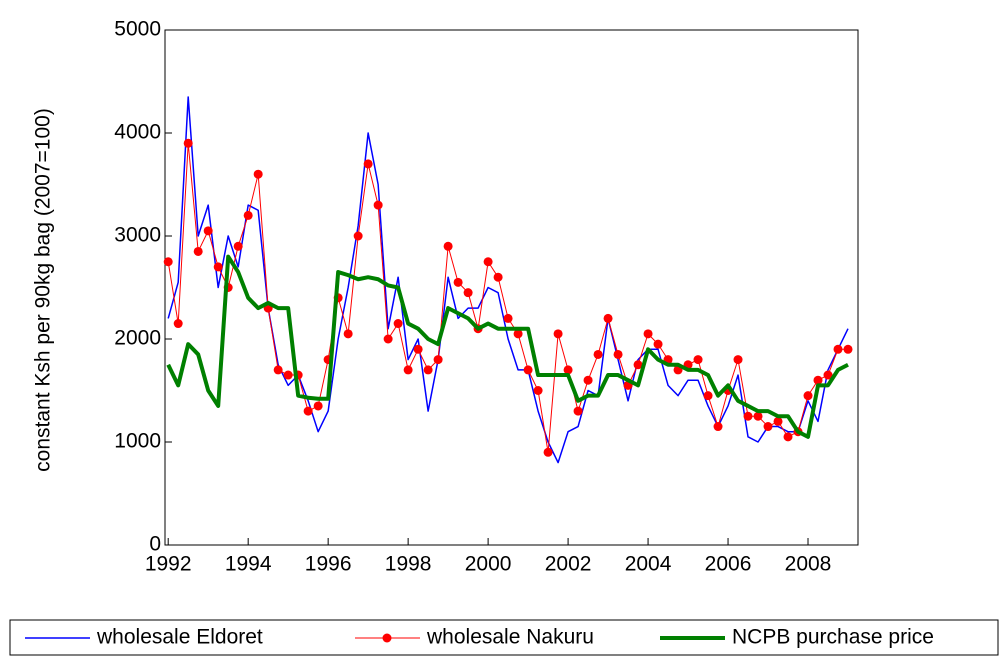 The width and height of the screenshot is (1006, 666). What do you see at coordinates (408, 564) in the screenshot?
I see `x-tick-label: 1998` at bounding box center [408, 564].